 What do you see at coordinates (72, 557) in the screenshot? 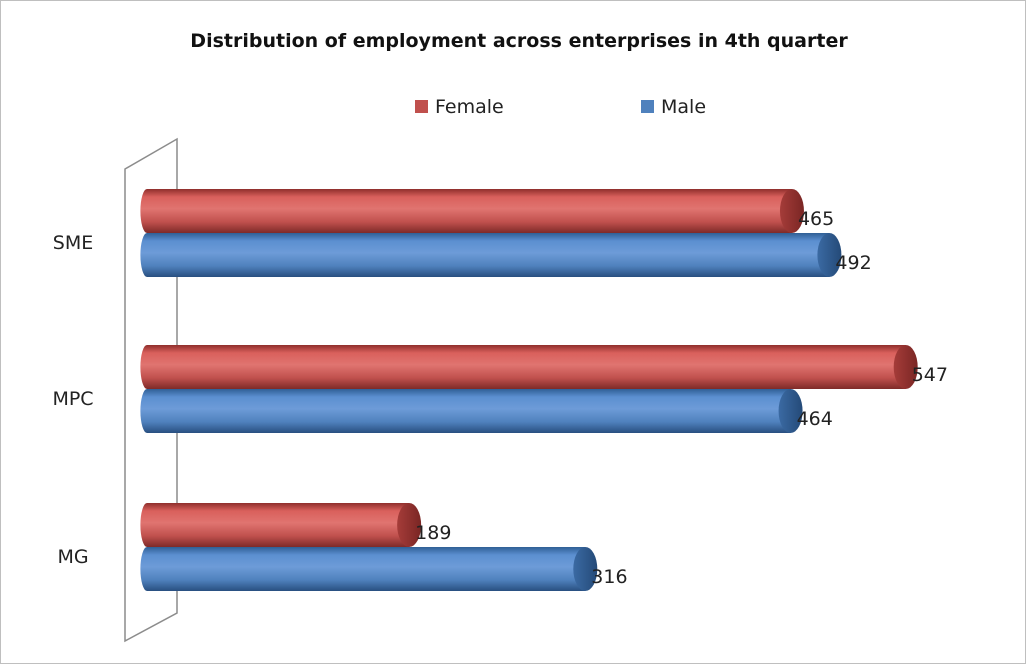
I see `category-label-mg: MG` at bounding box center [72, 557].